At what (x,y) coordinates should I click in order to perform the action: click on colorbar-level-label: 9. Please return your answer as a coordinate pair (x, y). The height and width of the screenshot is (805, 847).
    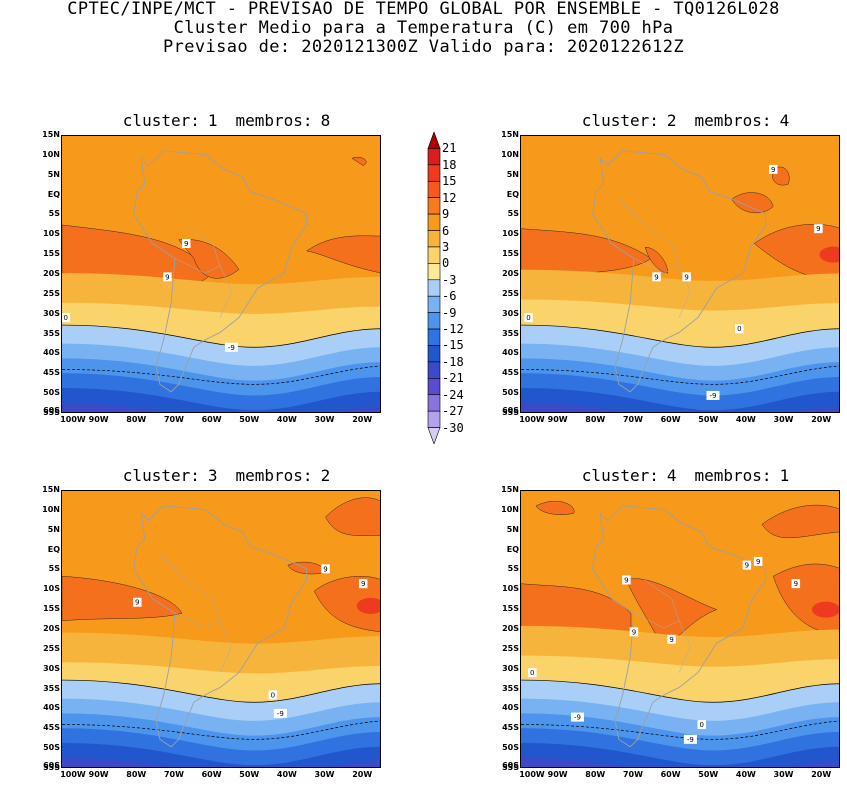
    Looking at the image, I should click on (446, 214).